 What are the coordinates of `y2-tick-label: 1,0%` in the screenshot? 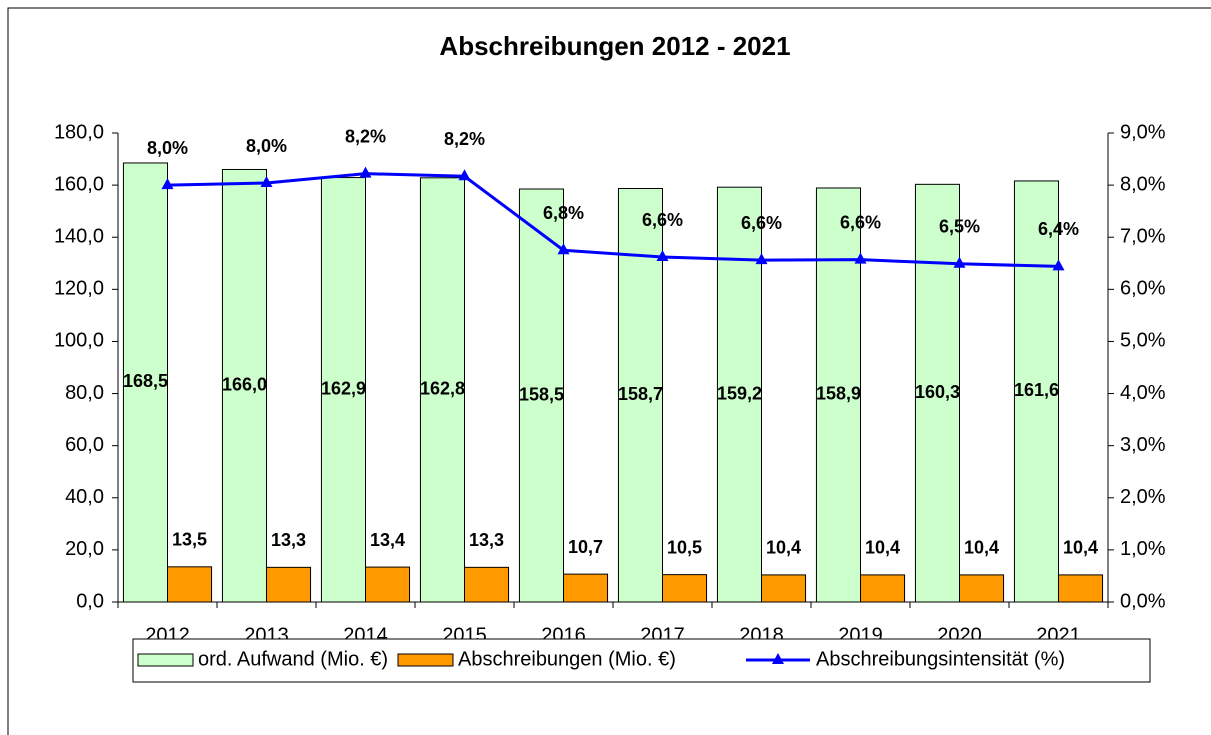 It's located at (1143, 549).